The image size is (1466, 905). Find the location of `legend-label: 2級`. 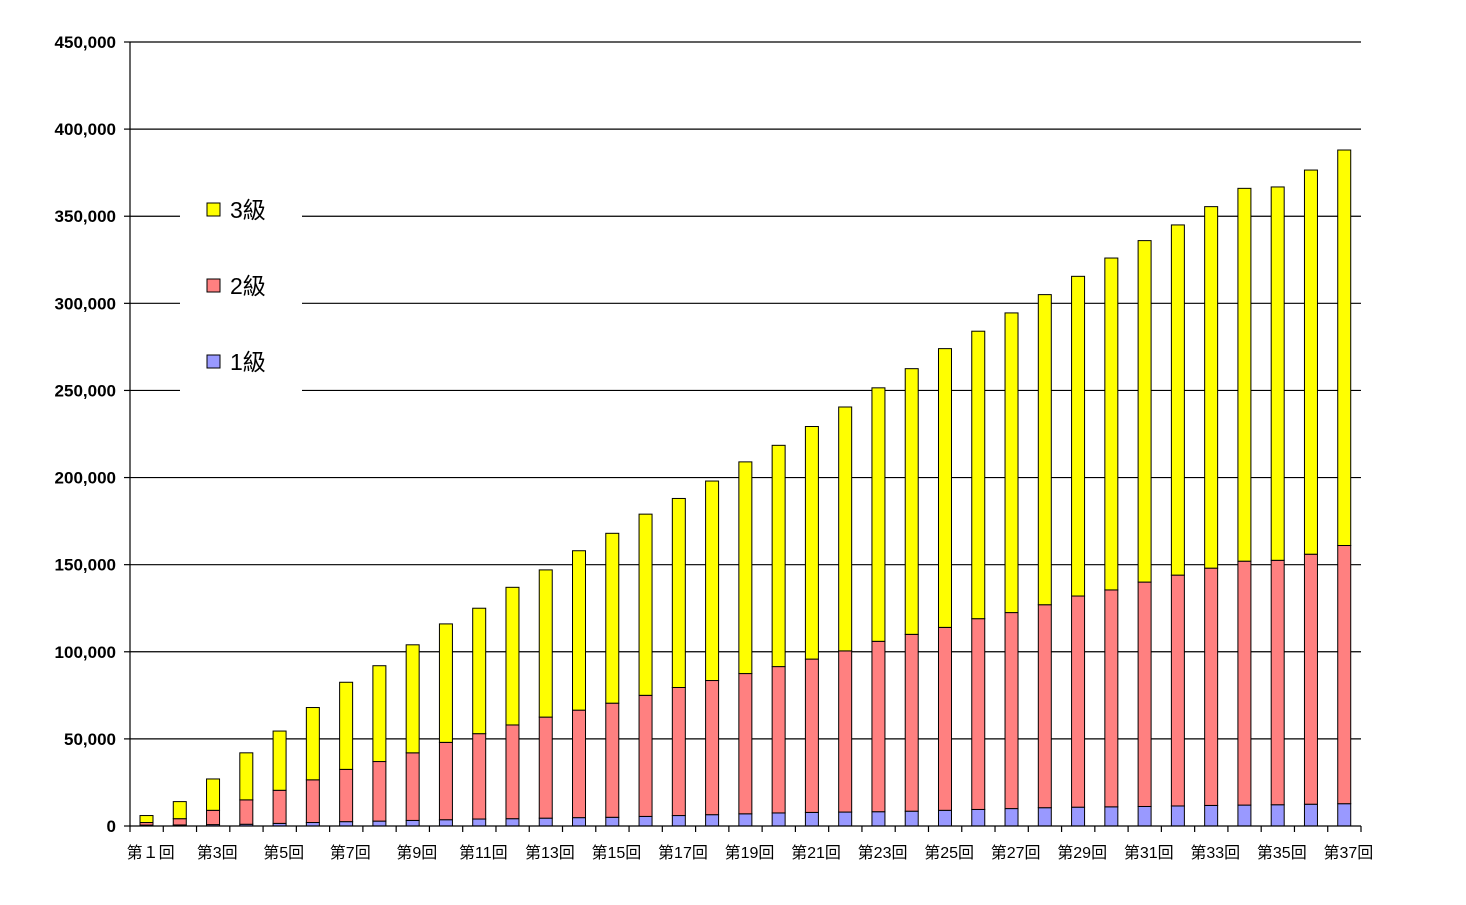

legend-label: 2級 is located at coordinates (248, 286).